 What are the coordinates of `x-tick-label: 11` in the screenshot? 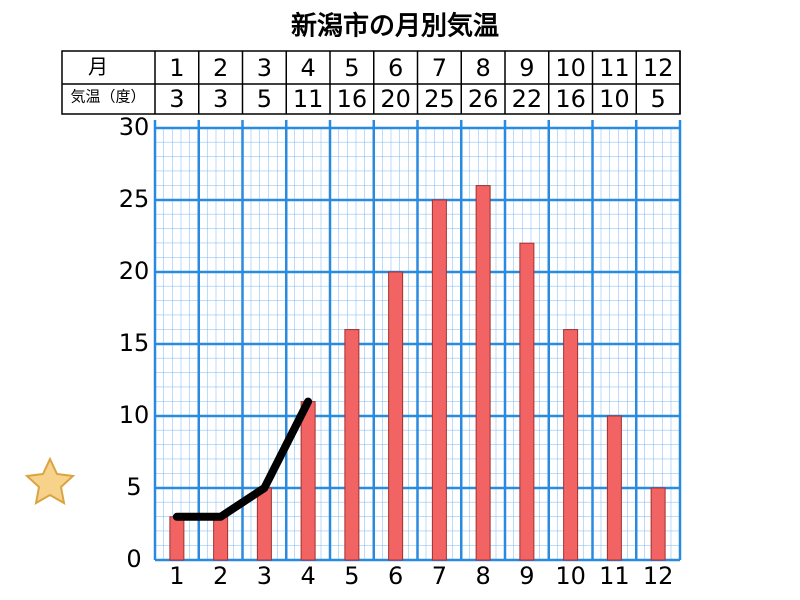 It's located at (614, 576).